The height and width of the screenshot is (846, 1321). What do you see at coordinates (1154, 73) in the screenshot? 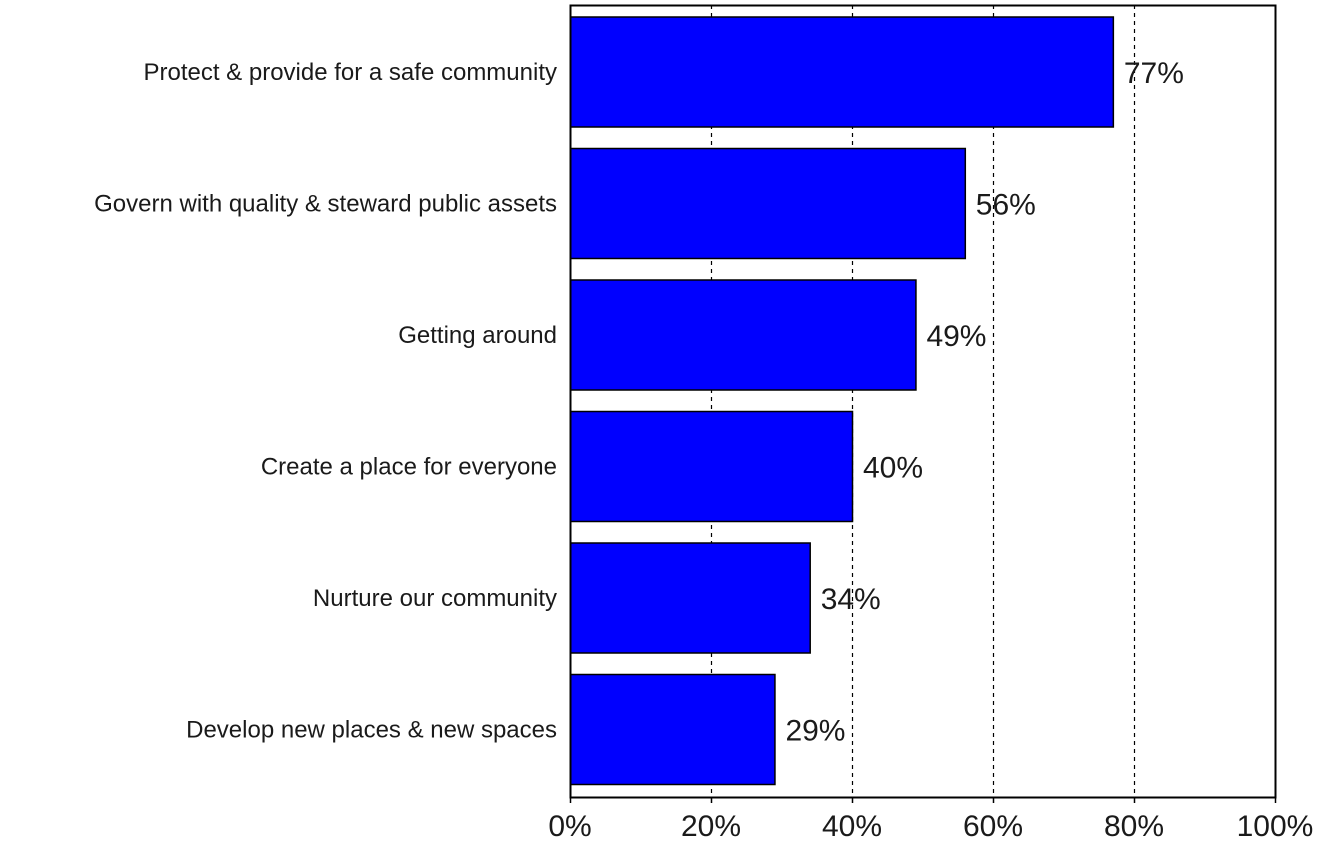
I see `value-label-1: 77%` at bounding box center [1154, 73].